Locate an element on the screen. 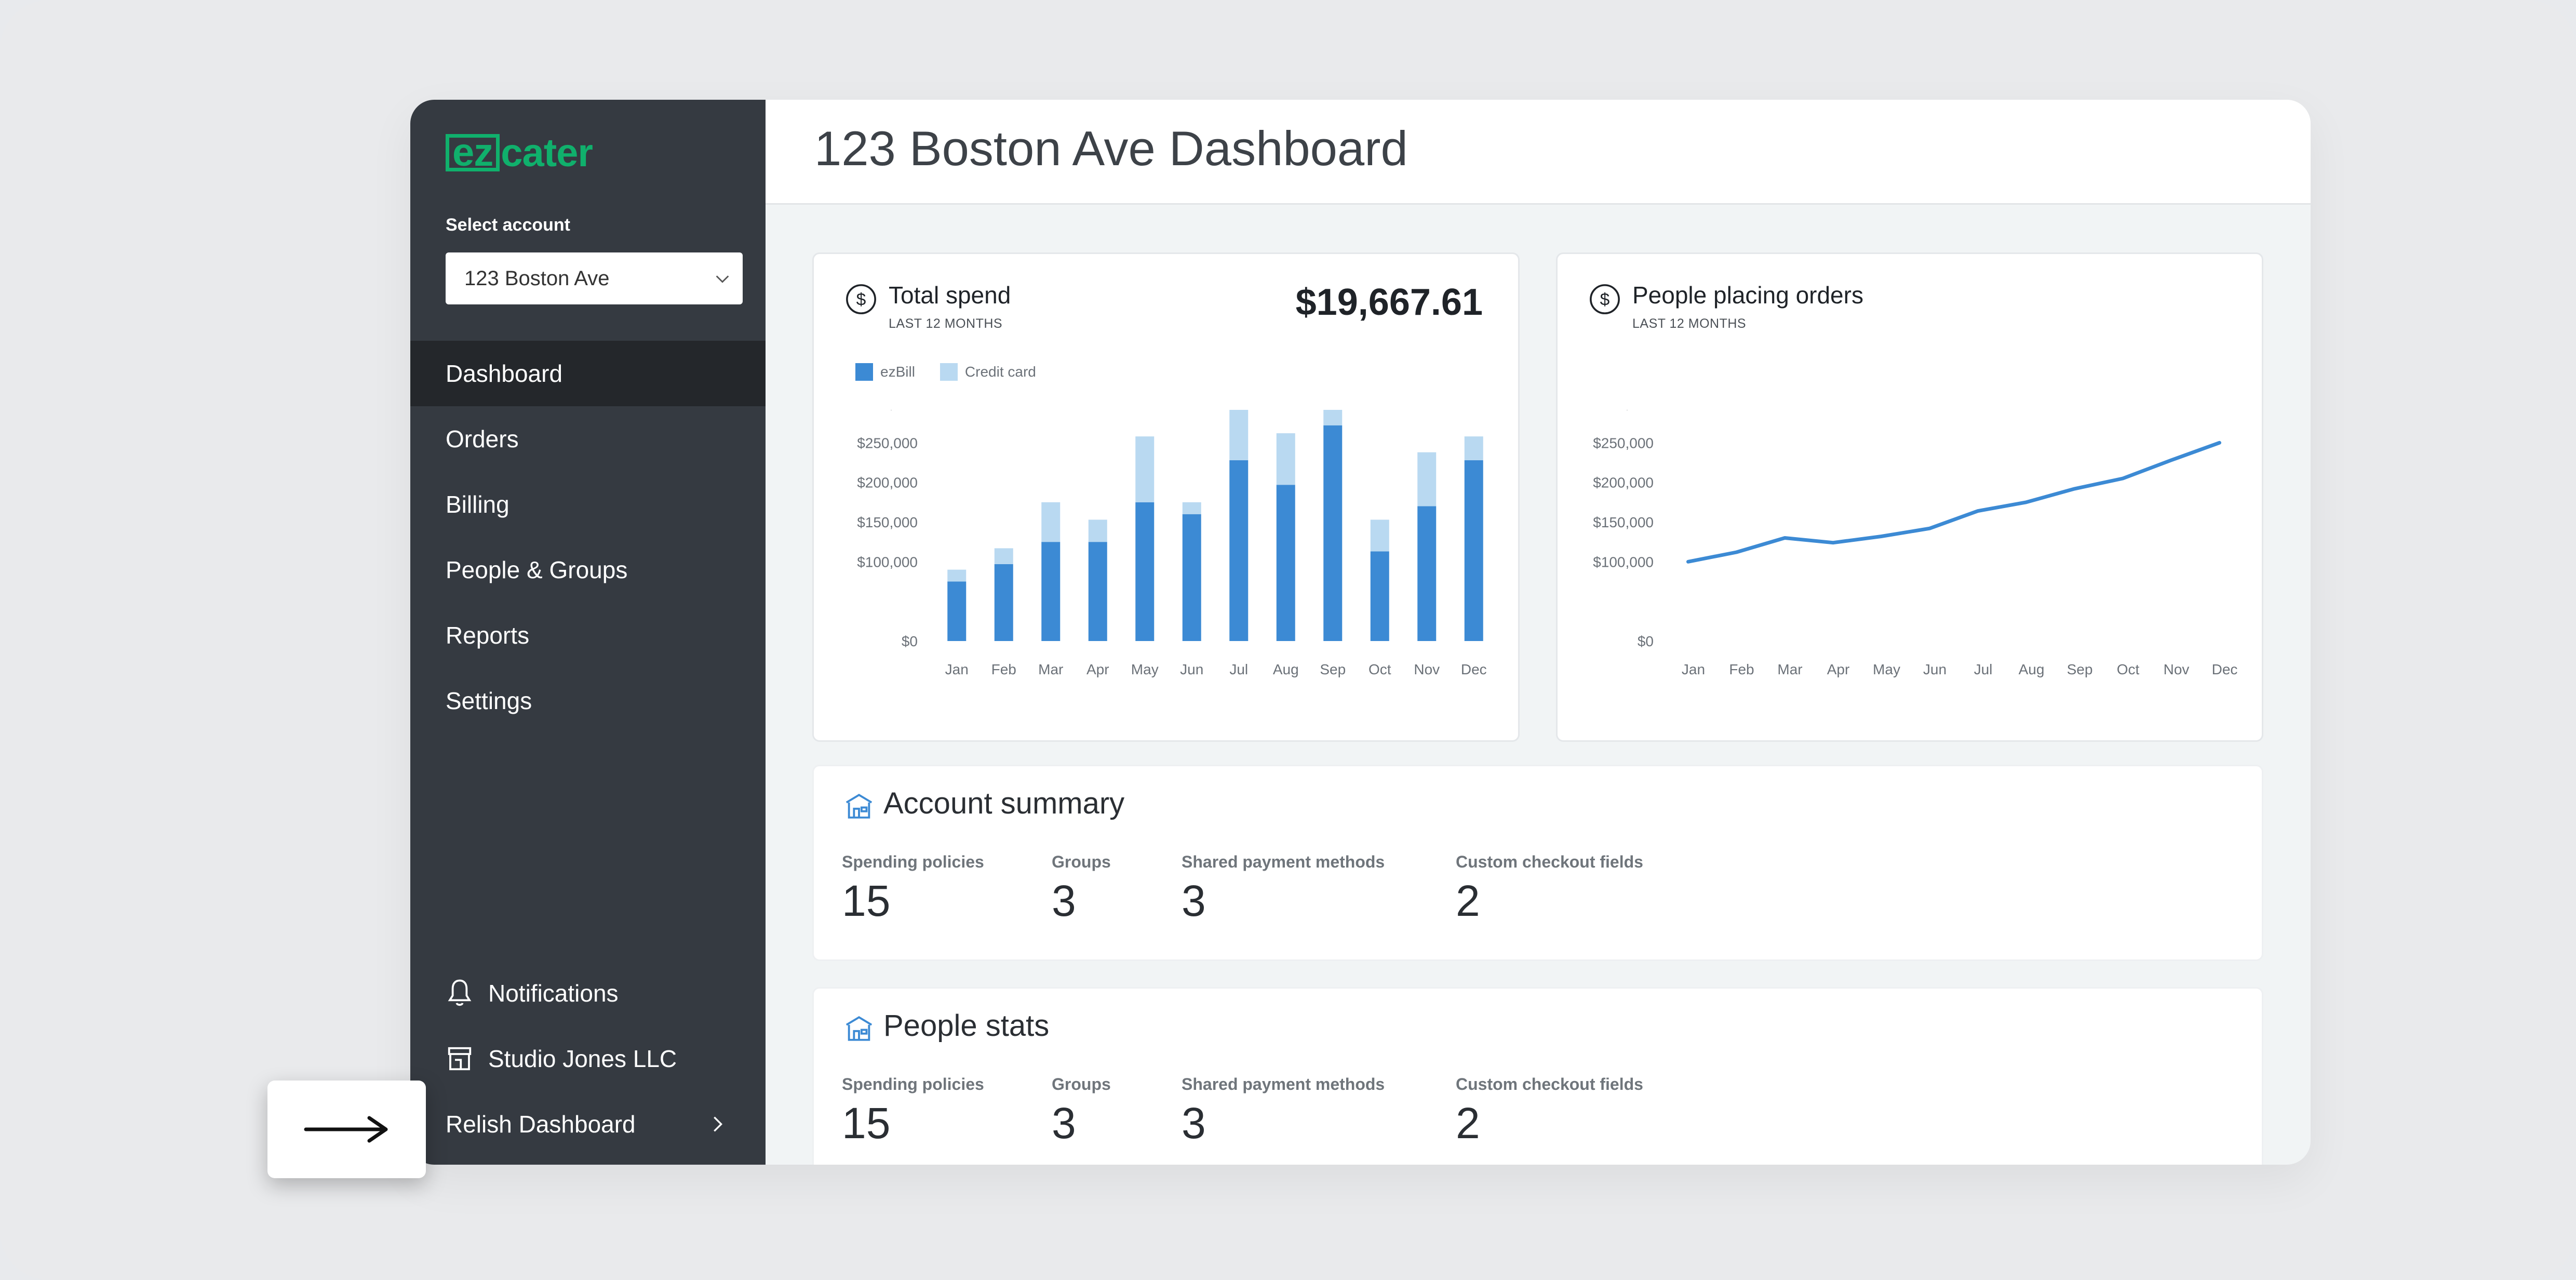 This screenshot has width=2576, height=1280. arrow-callout is located at coordinates (346, 1129).